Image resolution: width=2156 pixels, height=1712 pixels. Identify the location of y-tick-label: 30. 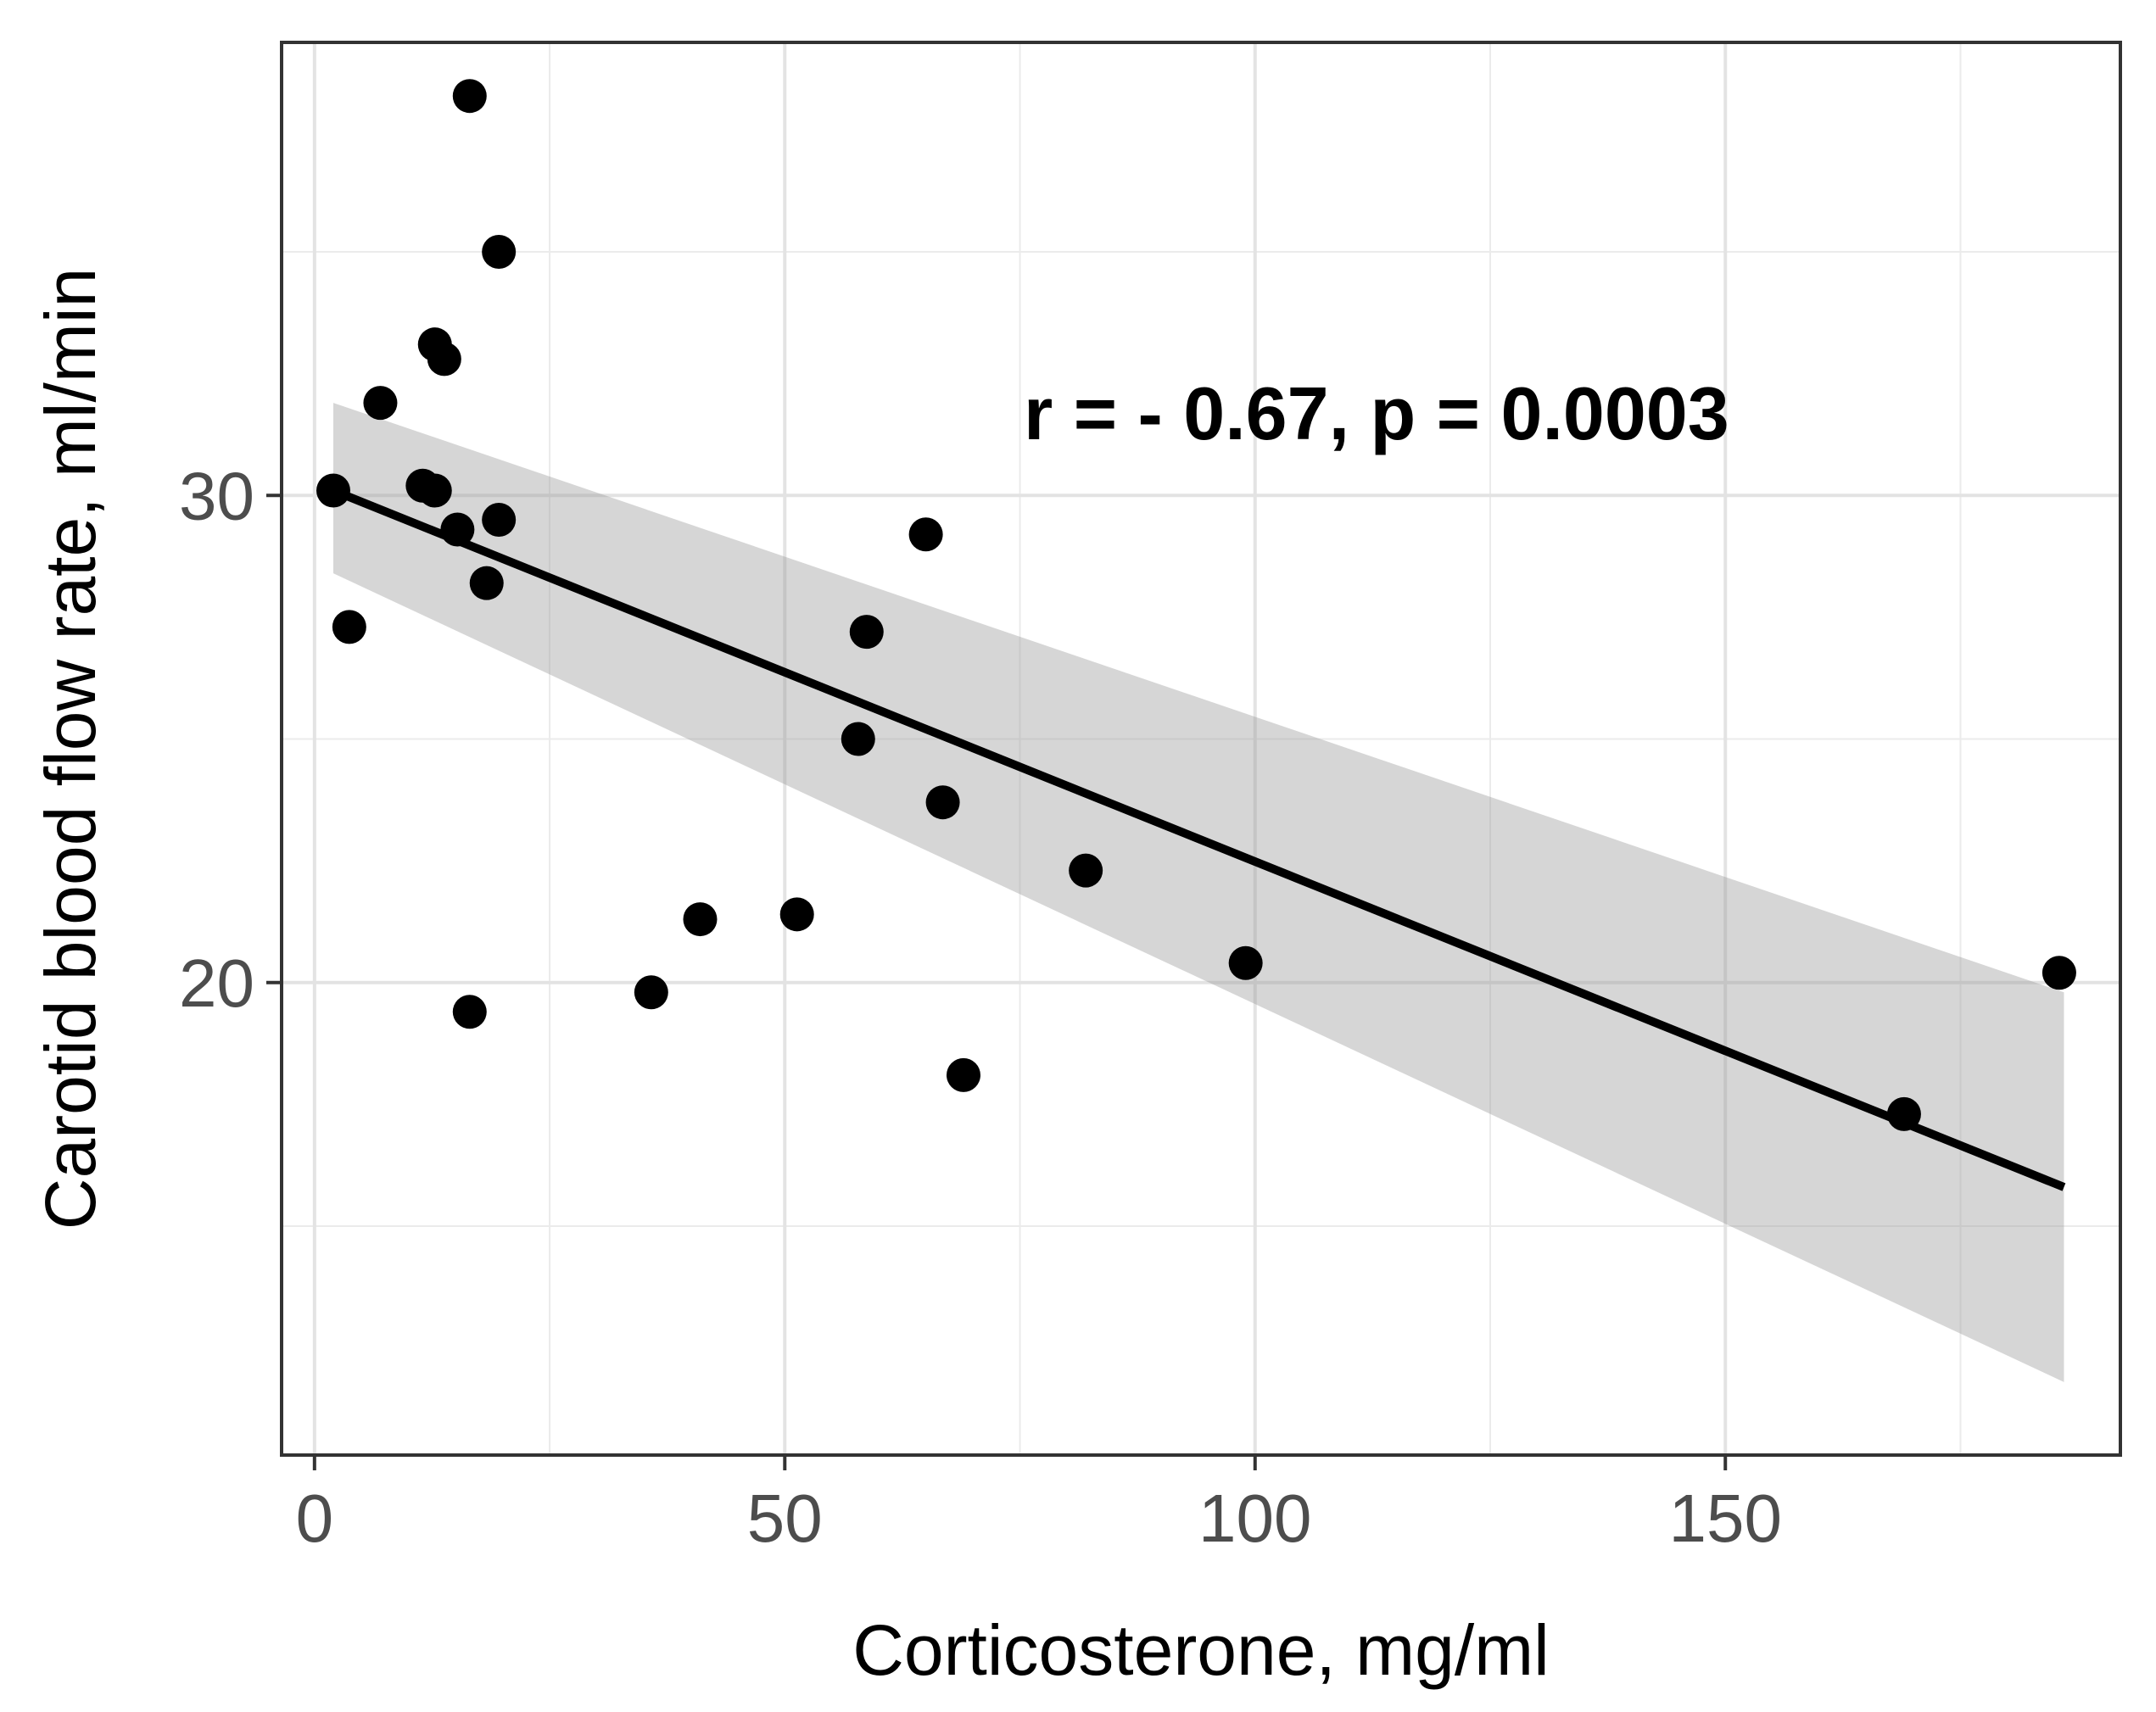
(216, 496).